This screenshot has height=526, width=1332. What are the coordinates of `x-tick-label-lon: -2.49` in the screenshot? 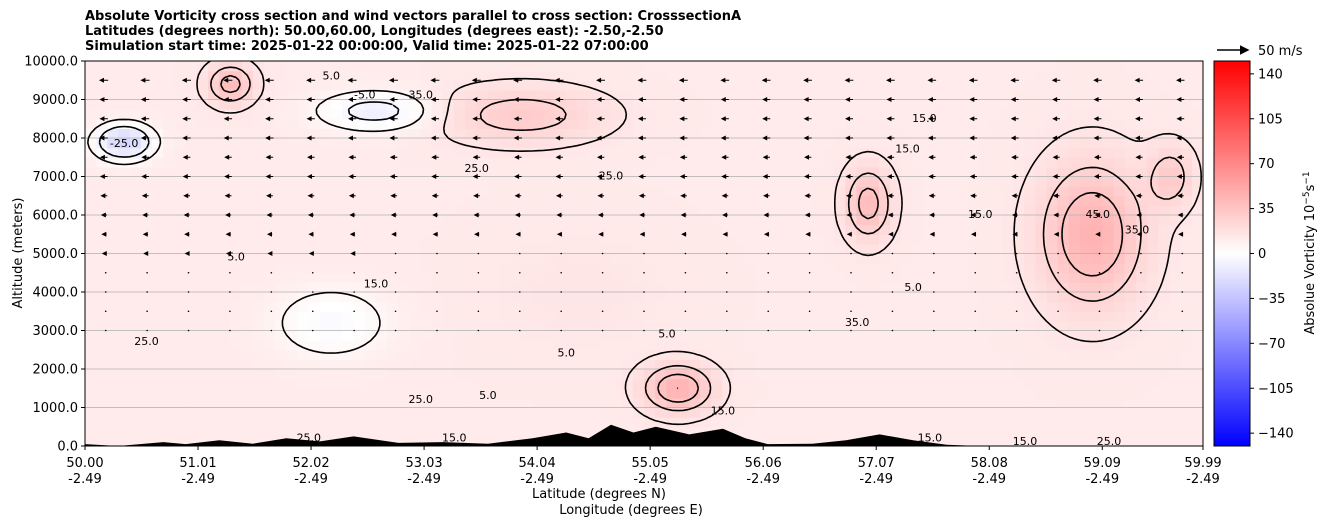 It's located at (989, 479).